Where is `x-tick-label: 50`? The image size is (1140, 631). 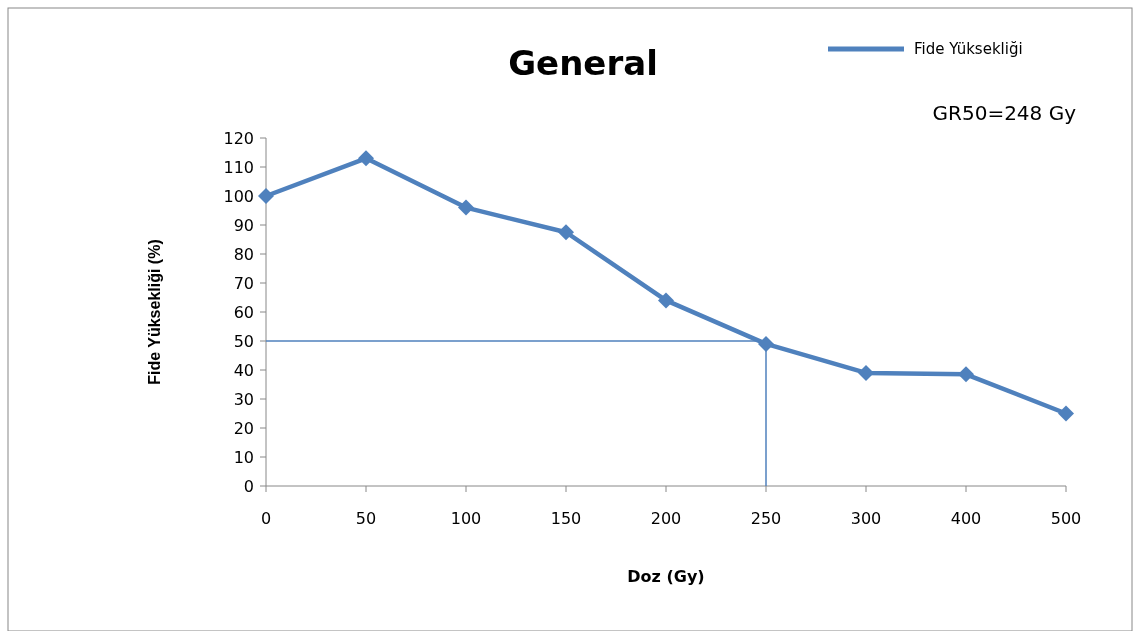 x-tick-label: 50 is located at coordinates (366, 518).